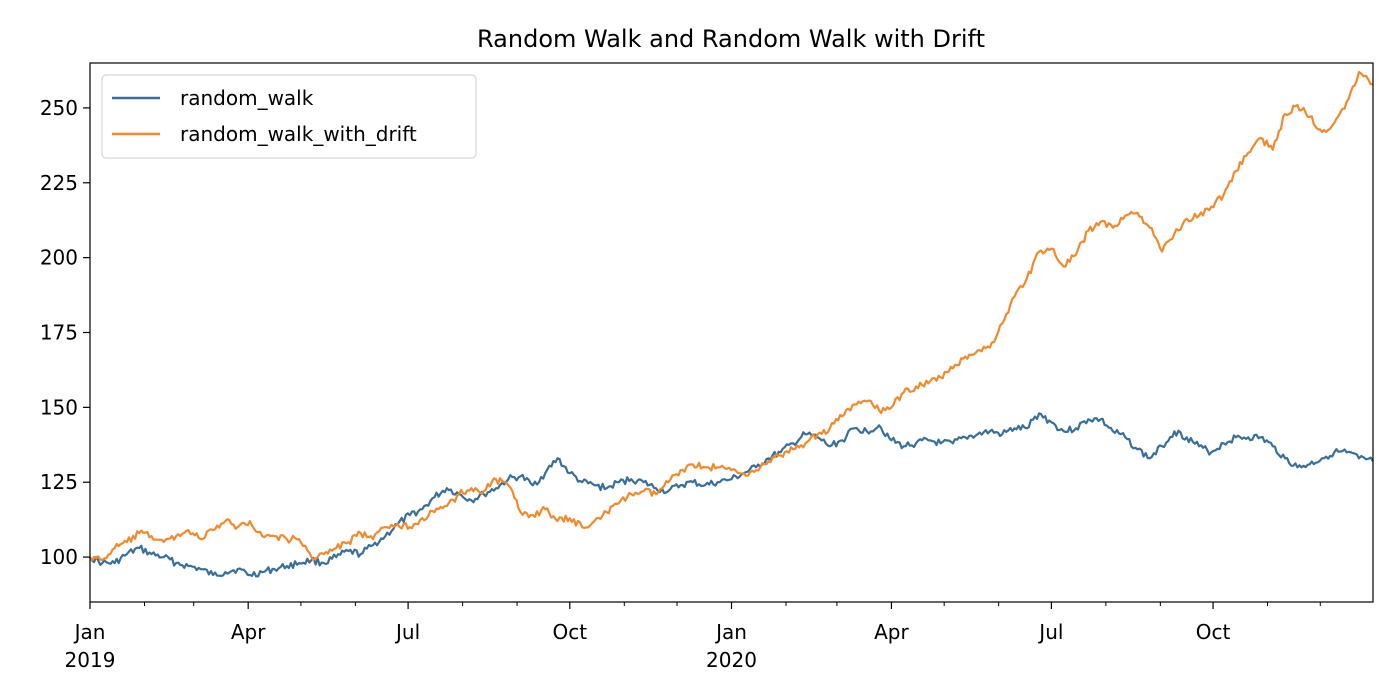  I want to click on y-tick-label: 250, so click(59, 108).